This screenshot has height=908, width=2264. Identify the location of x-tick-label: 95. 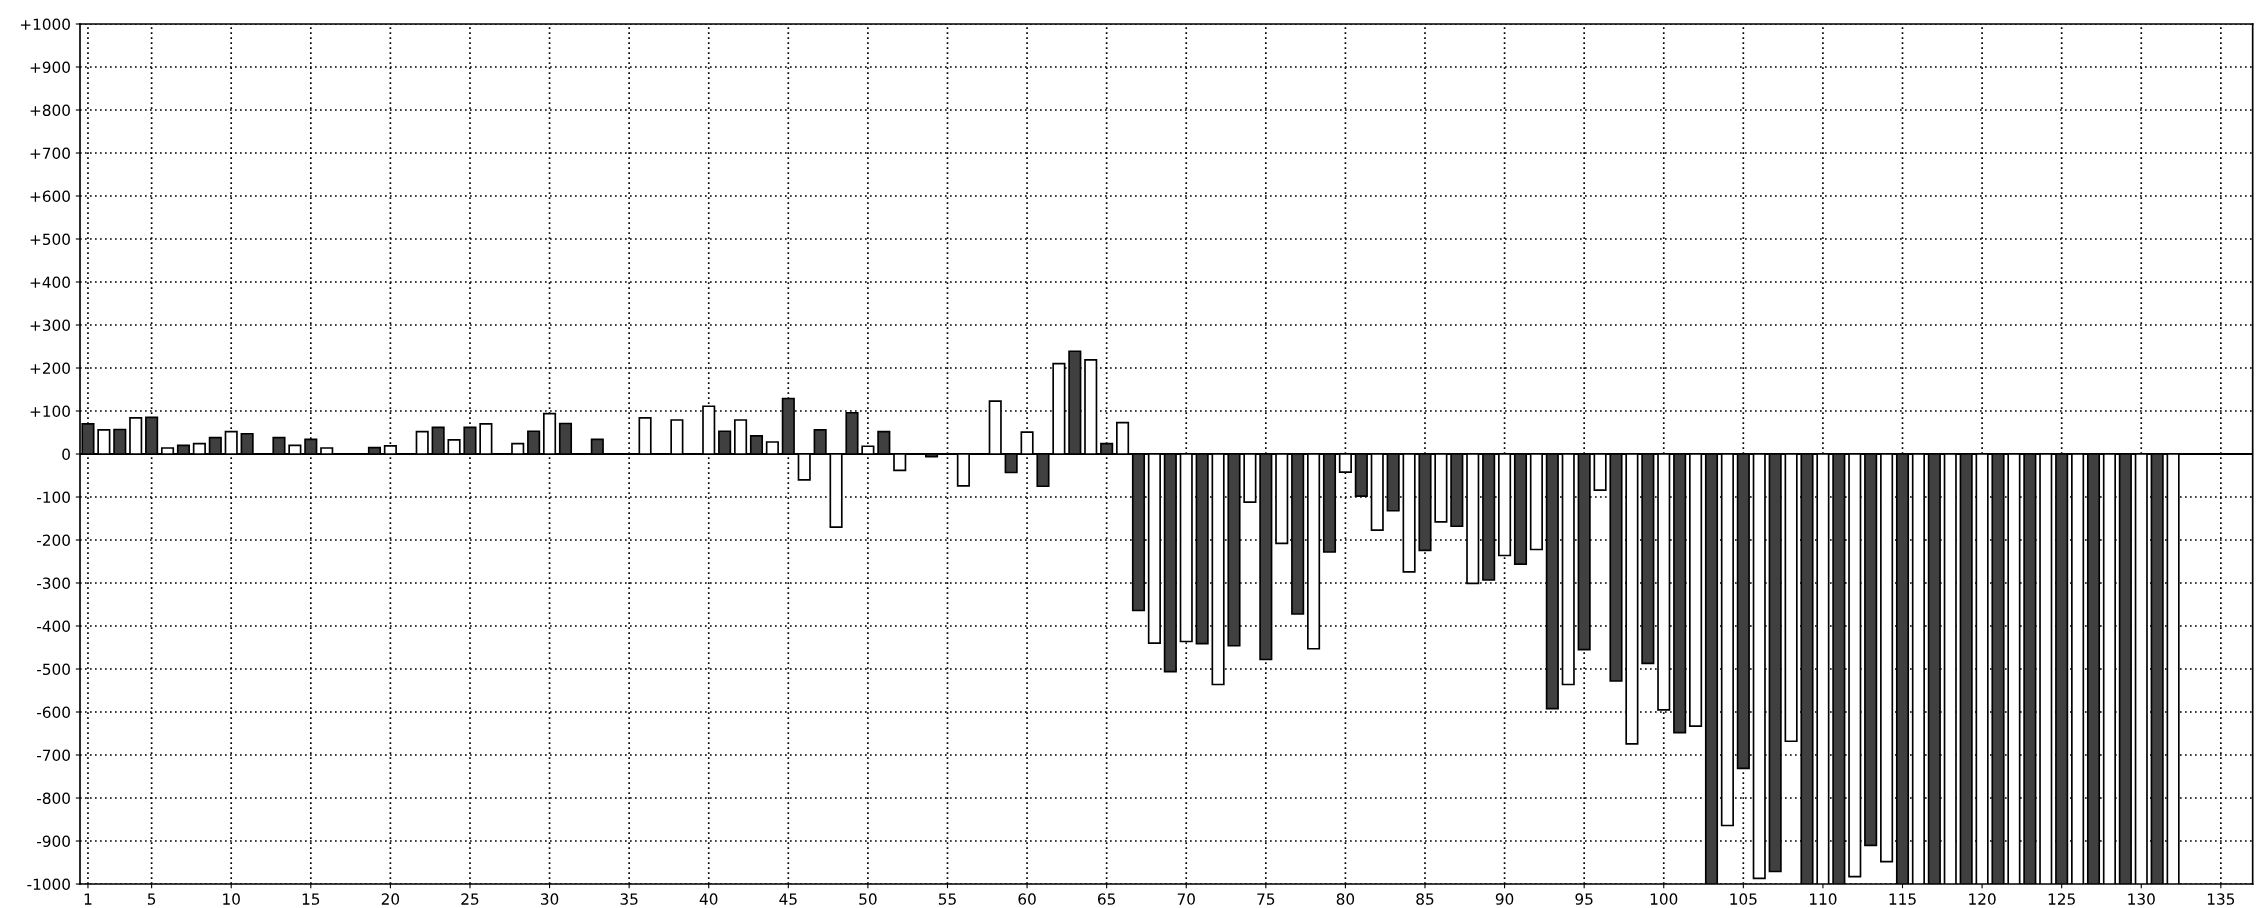
(1584, 899).